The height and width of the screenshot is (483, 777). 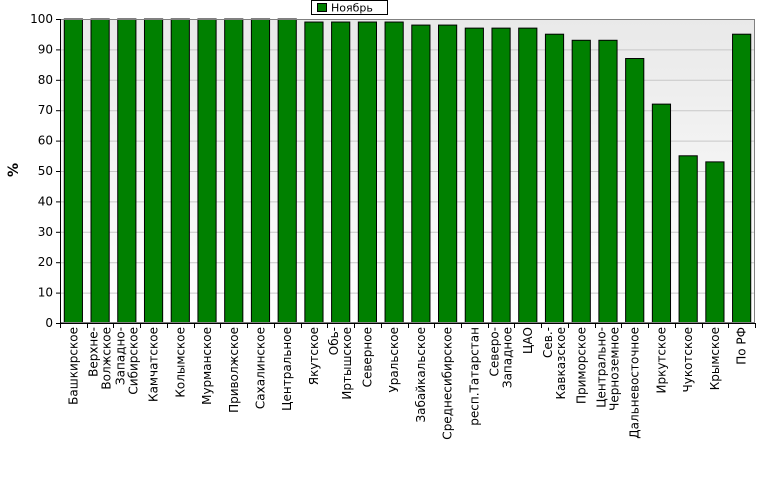 I want to click on x-tick-label: Верхне-Волжское, so click(x=100, y=358).